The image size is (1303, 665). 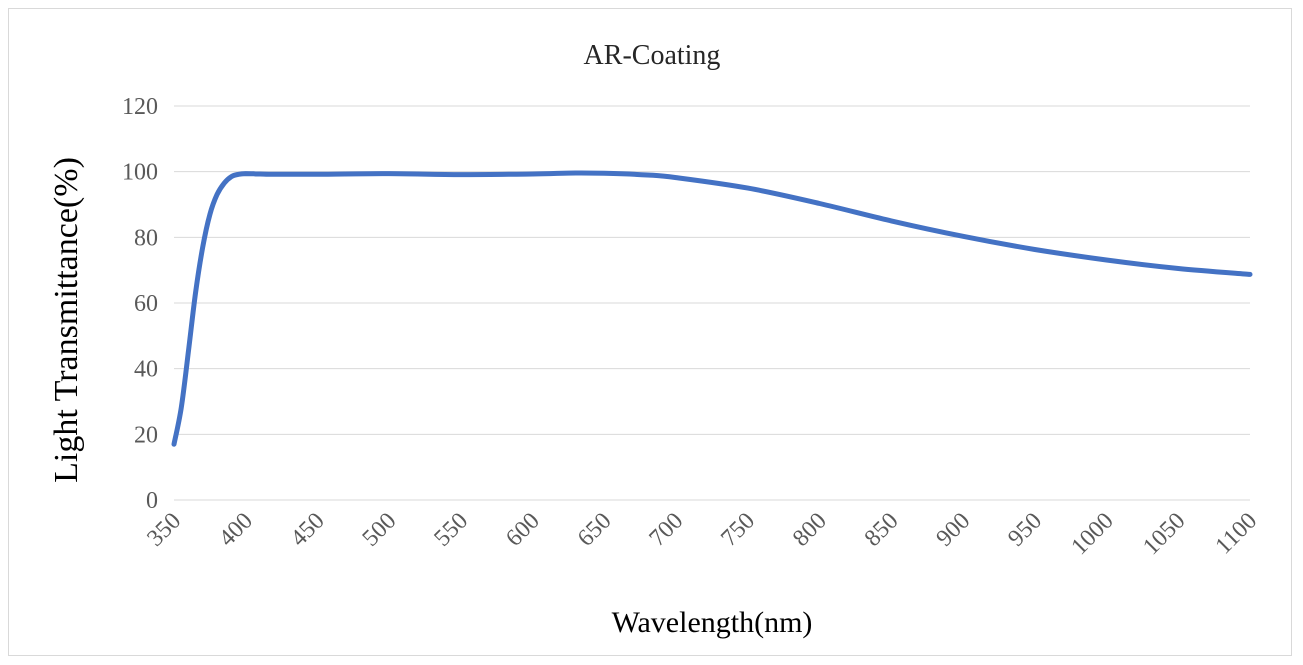 What do you see at coordinates (712, 622) in the screenshot?
I see `x-axis-label: Wavelength(nm)` at bounding box center [712, 622].